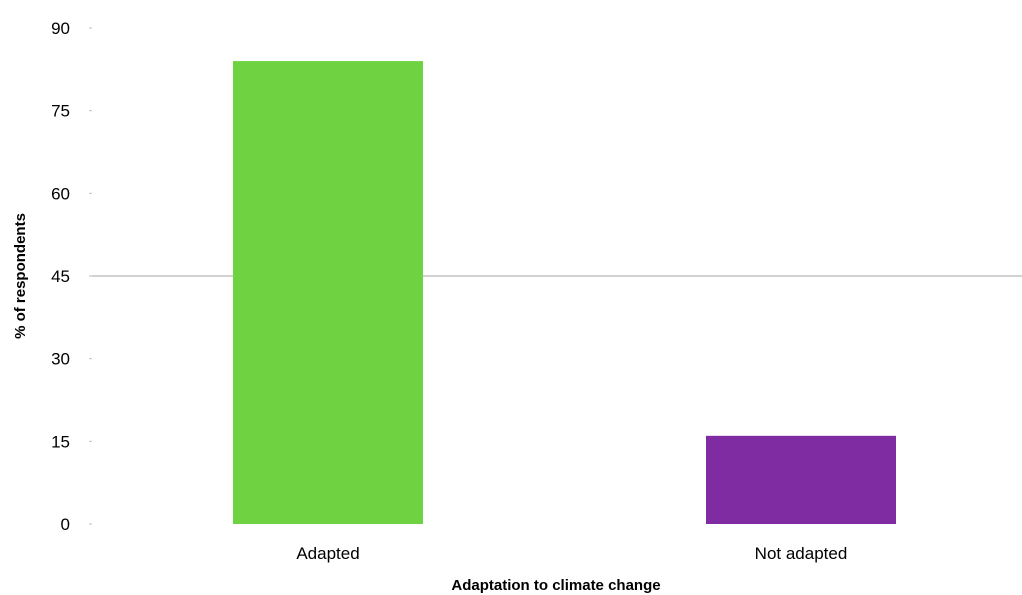 This screenshot has height=595, width=1022. I want to click on x-category-label: Not adapted, so click(801, 553).